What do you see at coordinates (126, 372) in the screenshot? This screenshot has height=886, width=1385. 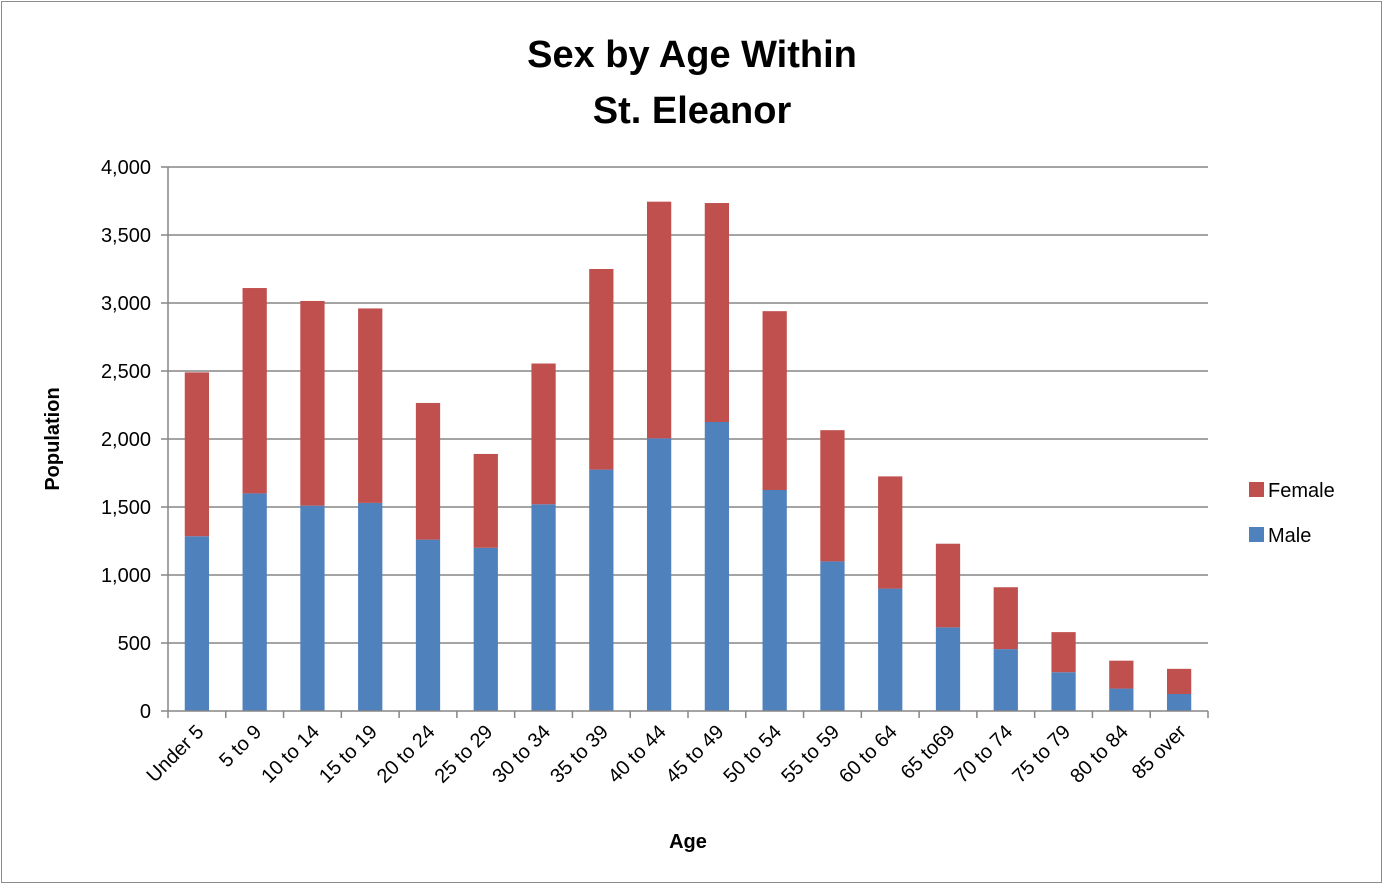 I see `y-tick-label: 2,500` at bounding box center [126, 372].